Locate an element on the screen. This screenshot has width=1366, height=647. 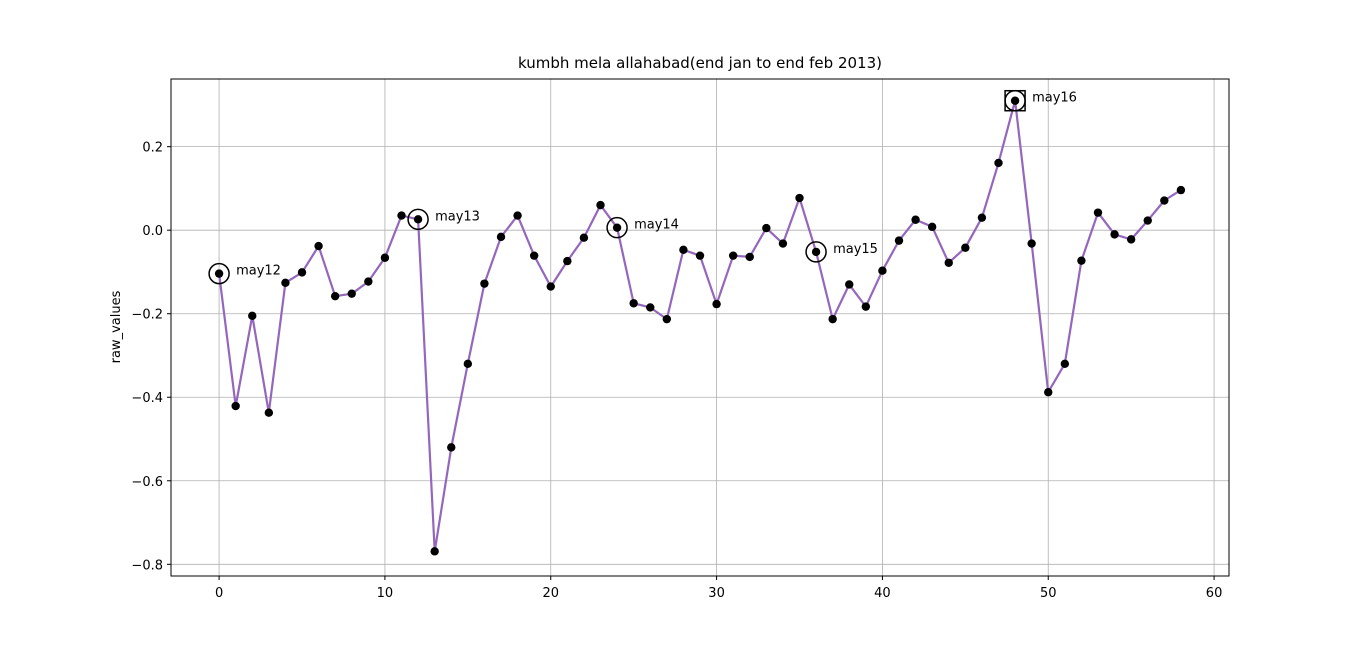
y-axis-label: raw_values is located at coordinates (116, 326).